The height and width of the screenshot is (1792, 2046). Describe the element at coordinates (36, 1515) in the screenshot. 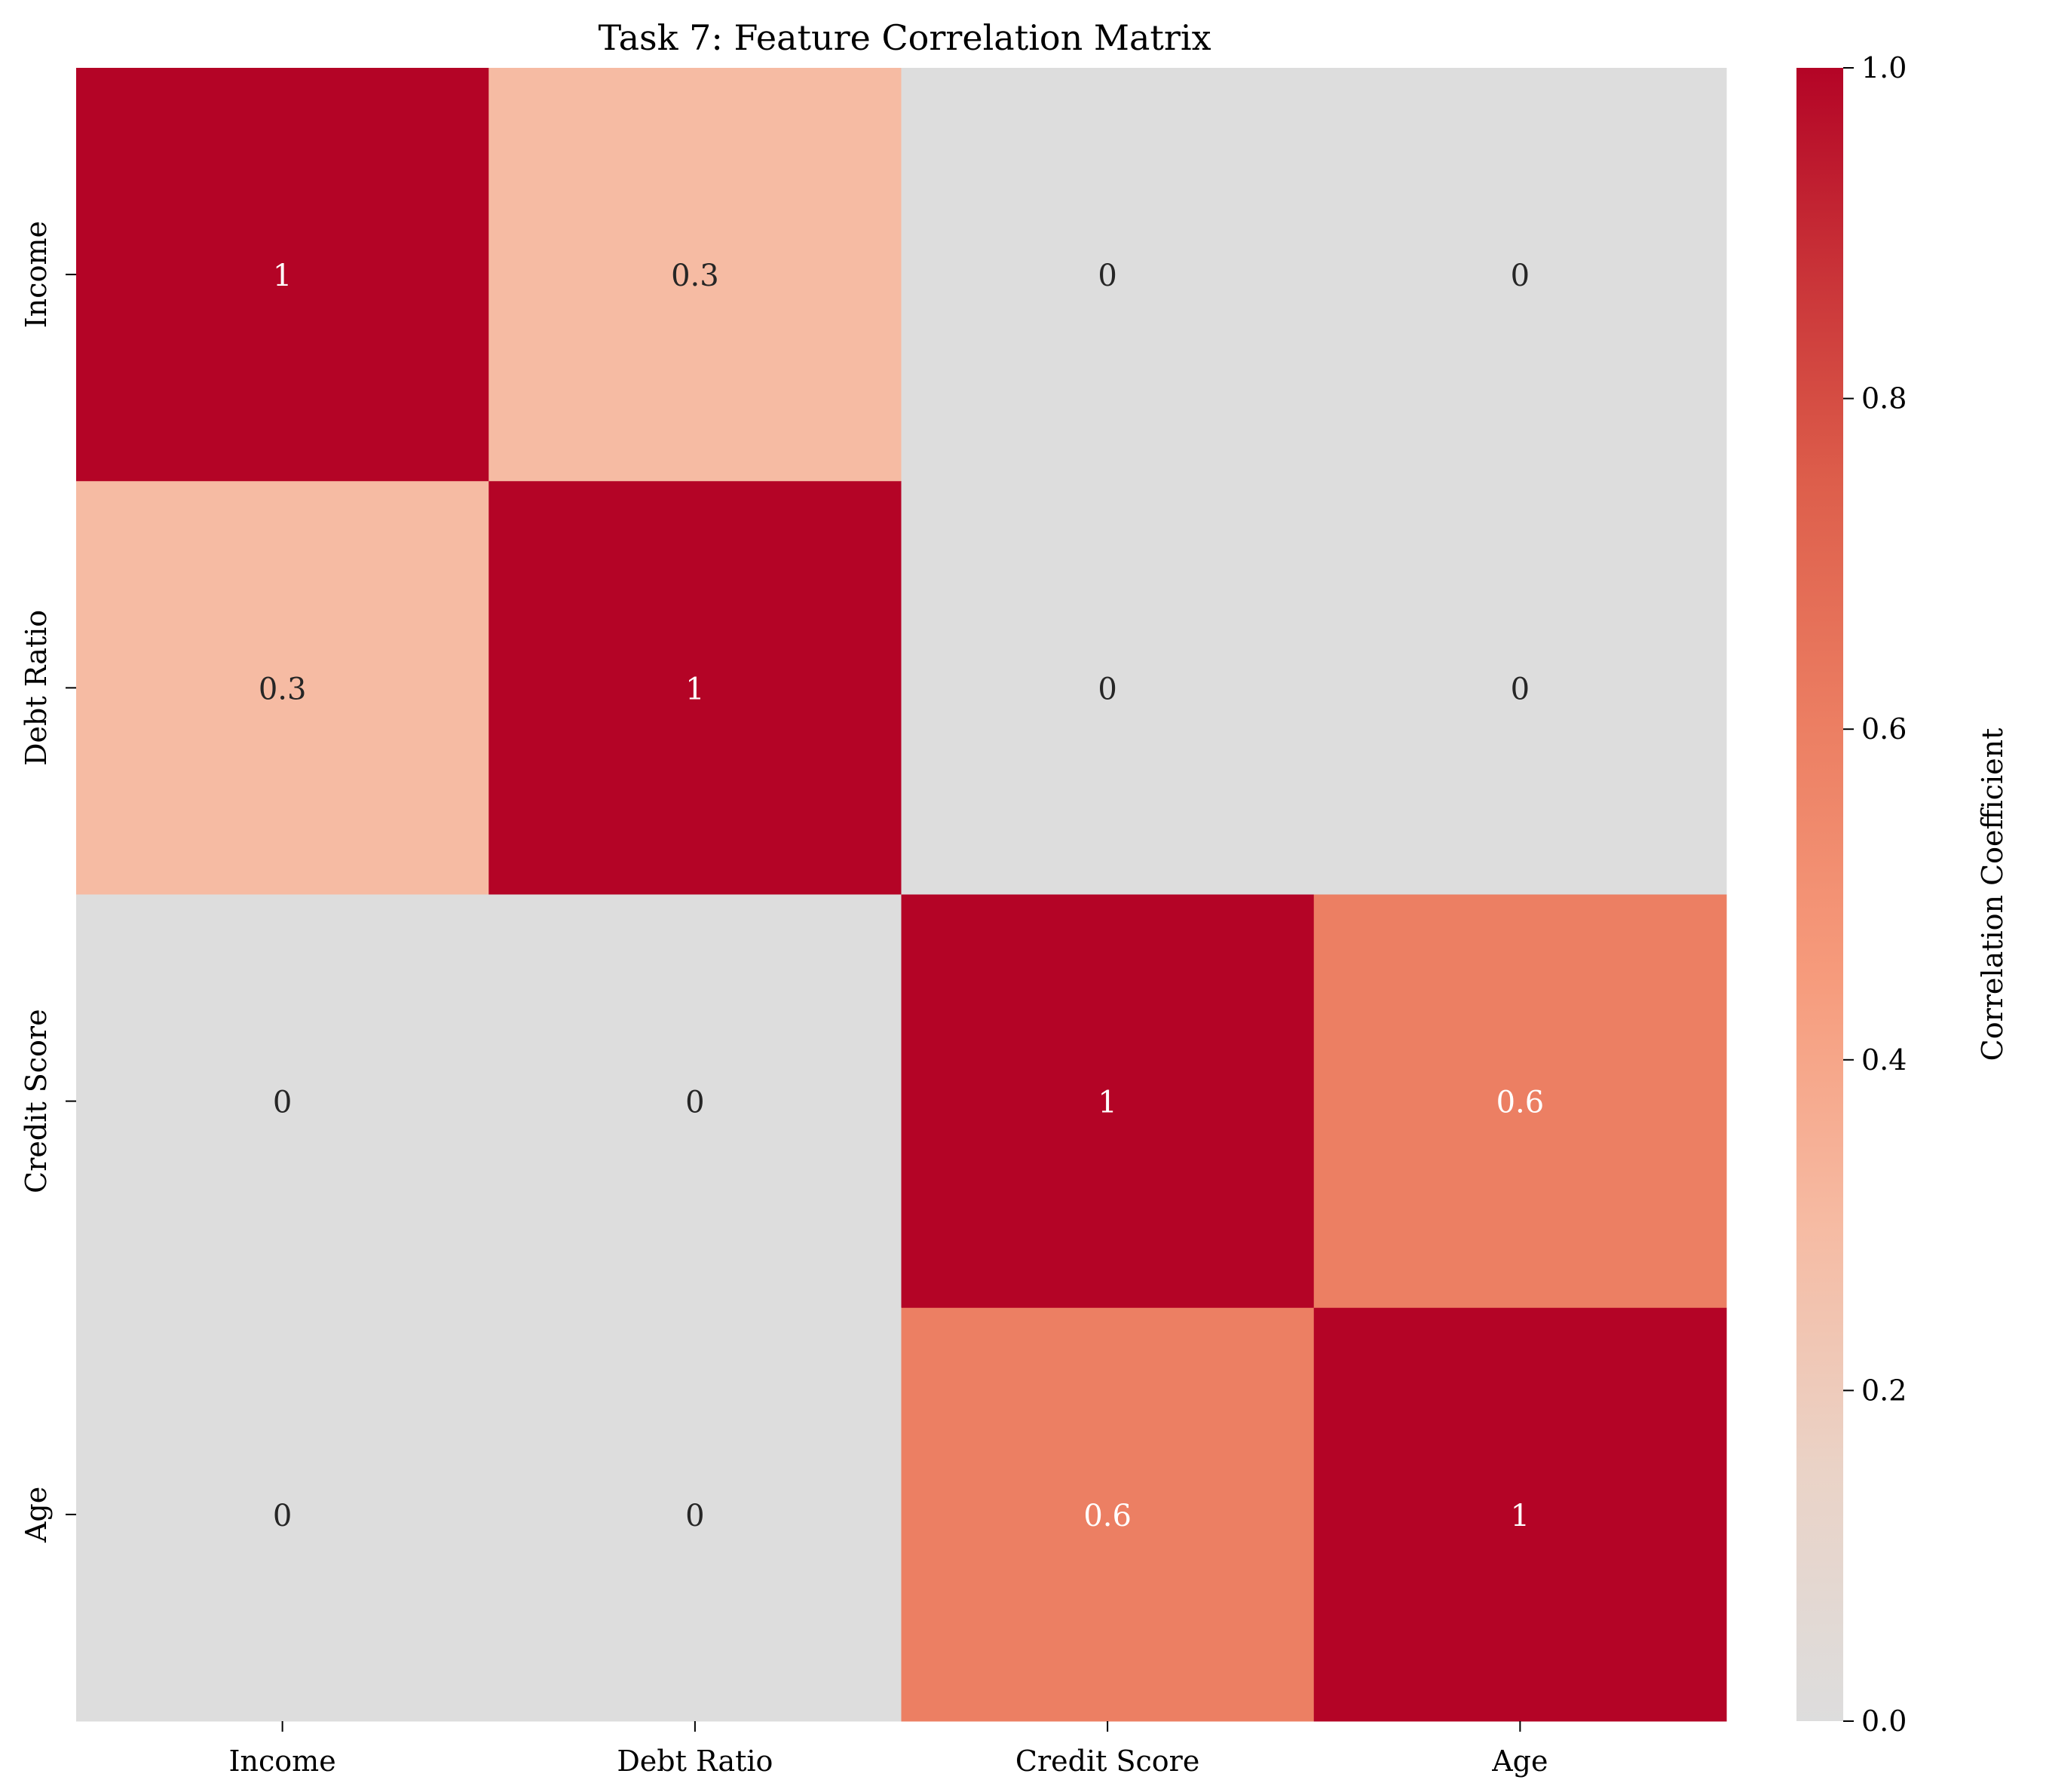

I see `y-tick-label: Age` at that location.